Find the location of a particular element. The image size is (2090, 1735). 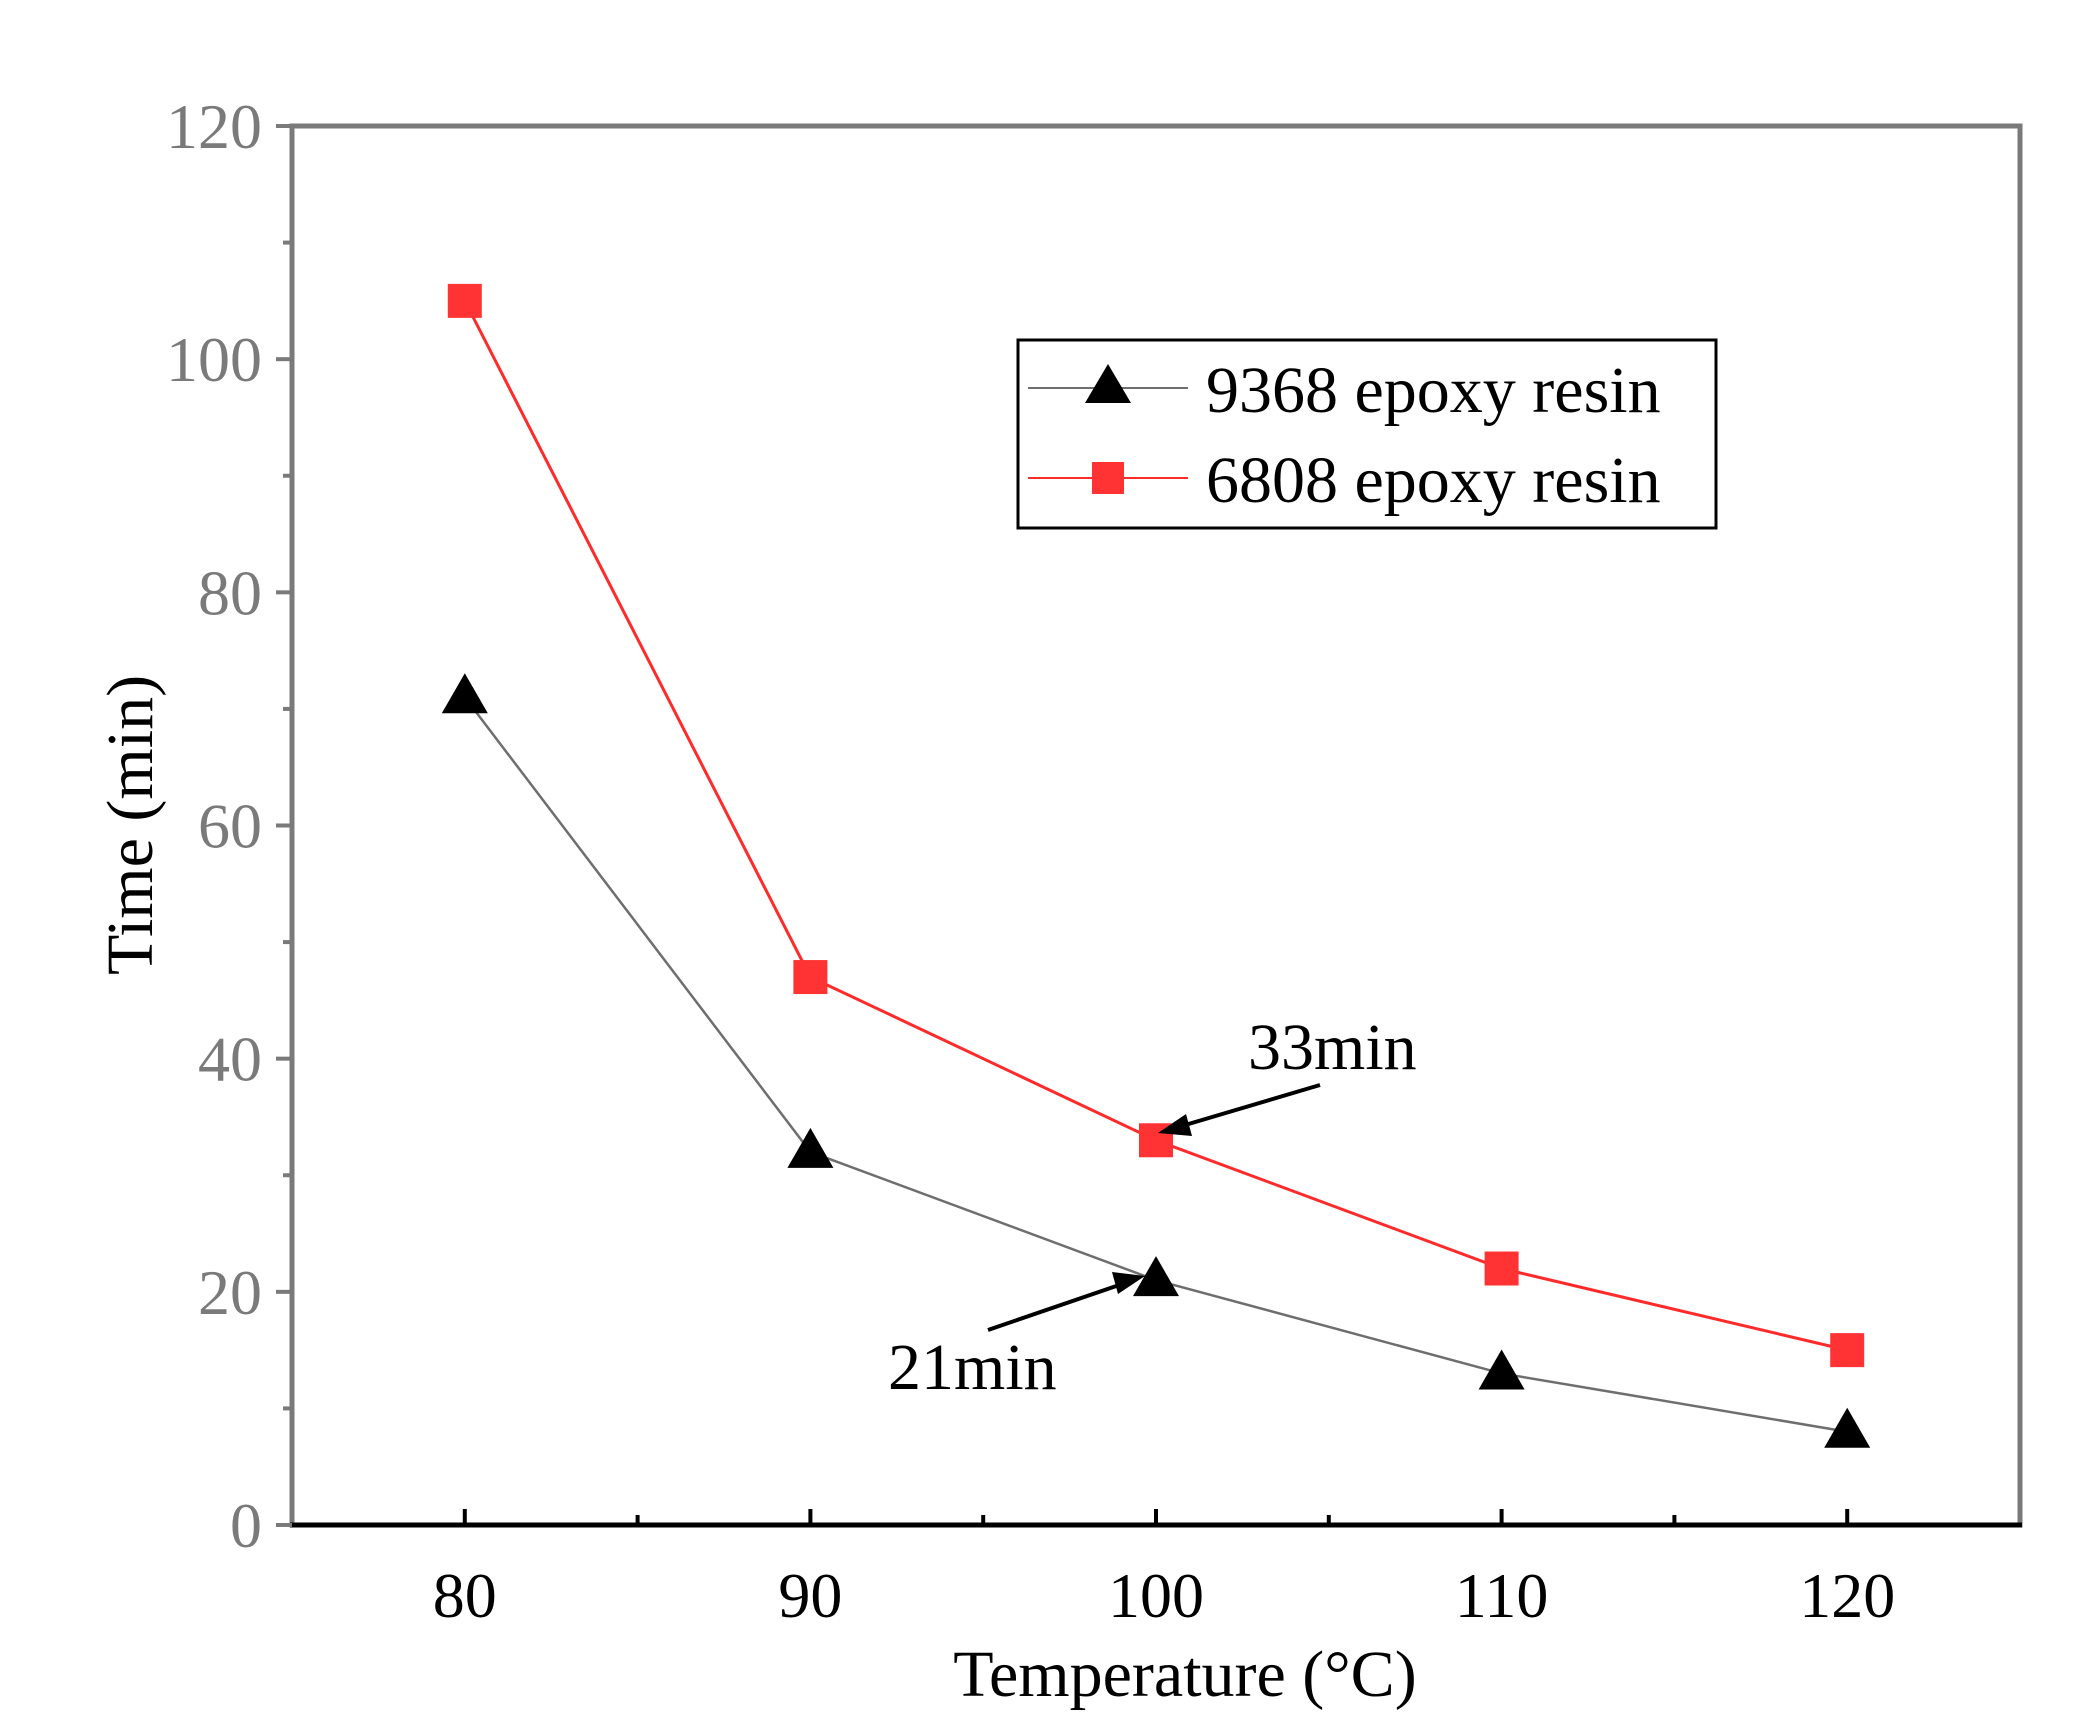

annotation-33min-arrowhead is located at coordinates (1175, 1125).